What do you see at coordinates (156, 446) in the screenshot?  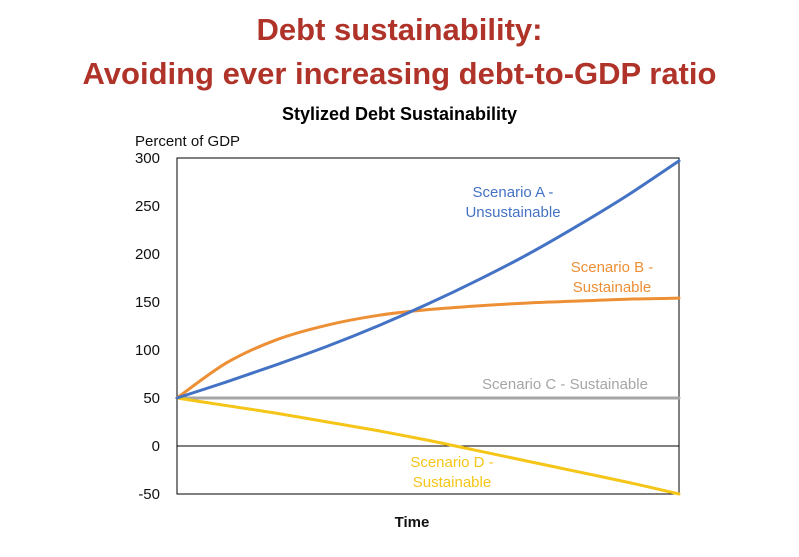 I see `y-tick-label: 0` at bounding box center [156, 446].